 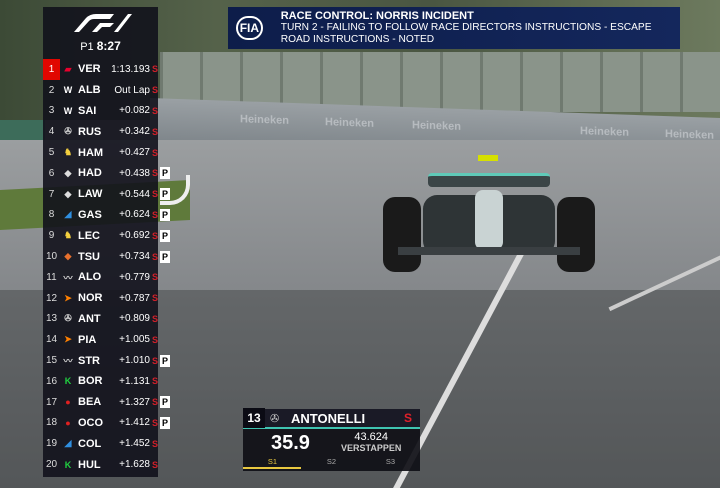 I want to click on driver-code: STR, so click(x=89, y=360).